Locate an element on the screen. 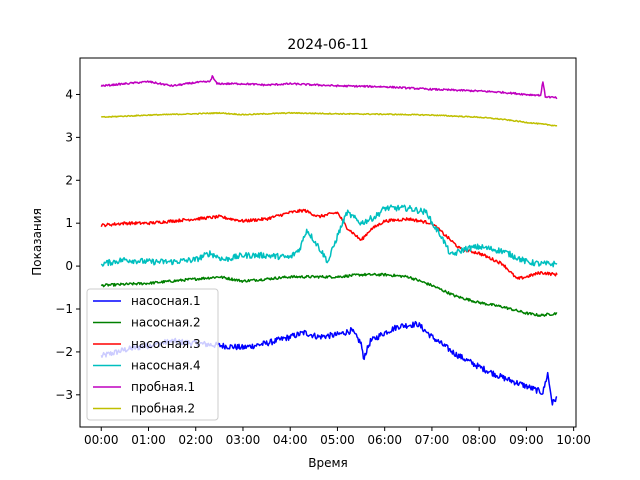 This screenshot has width=640, height=480. x-tick-label: 06:00 is located at coordinates (384, 440).